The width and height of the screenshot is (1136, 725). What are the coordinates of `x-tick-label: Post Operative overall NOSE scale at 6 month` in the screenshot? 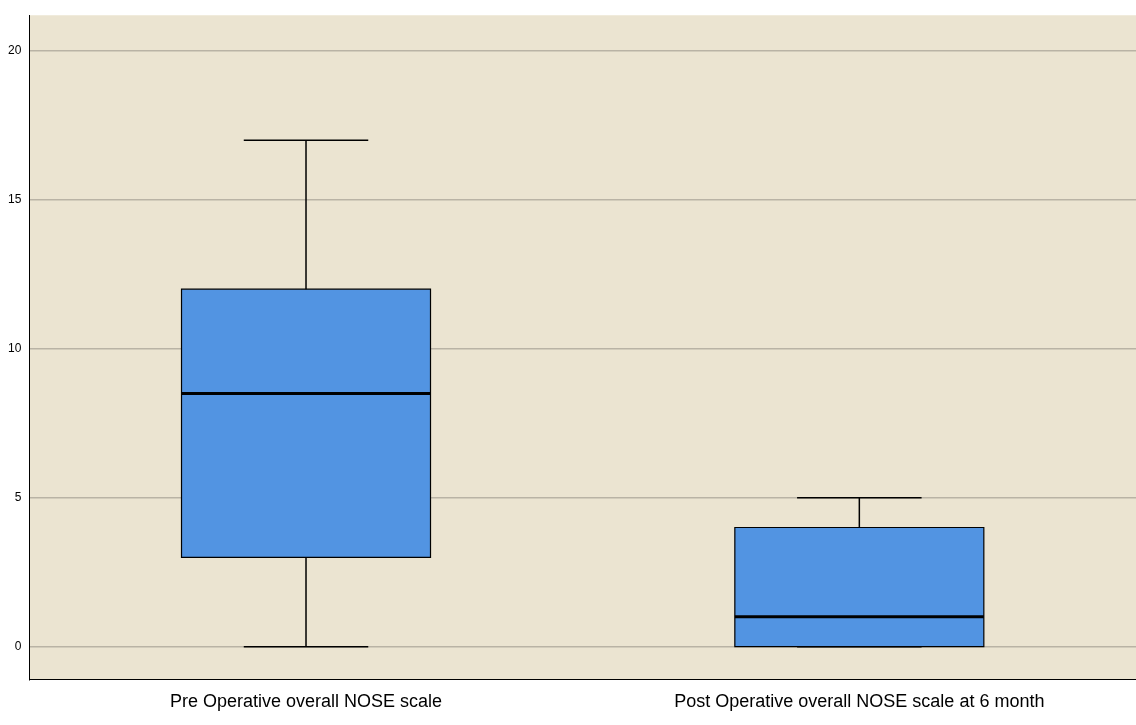 It's located at (859, 701).